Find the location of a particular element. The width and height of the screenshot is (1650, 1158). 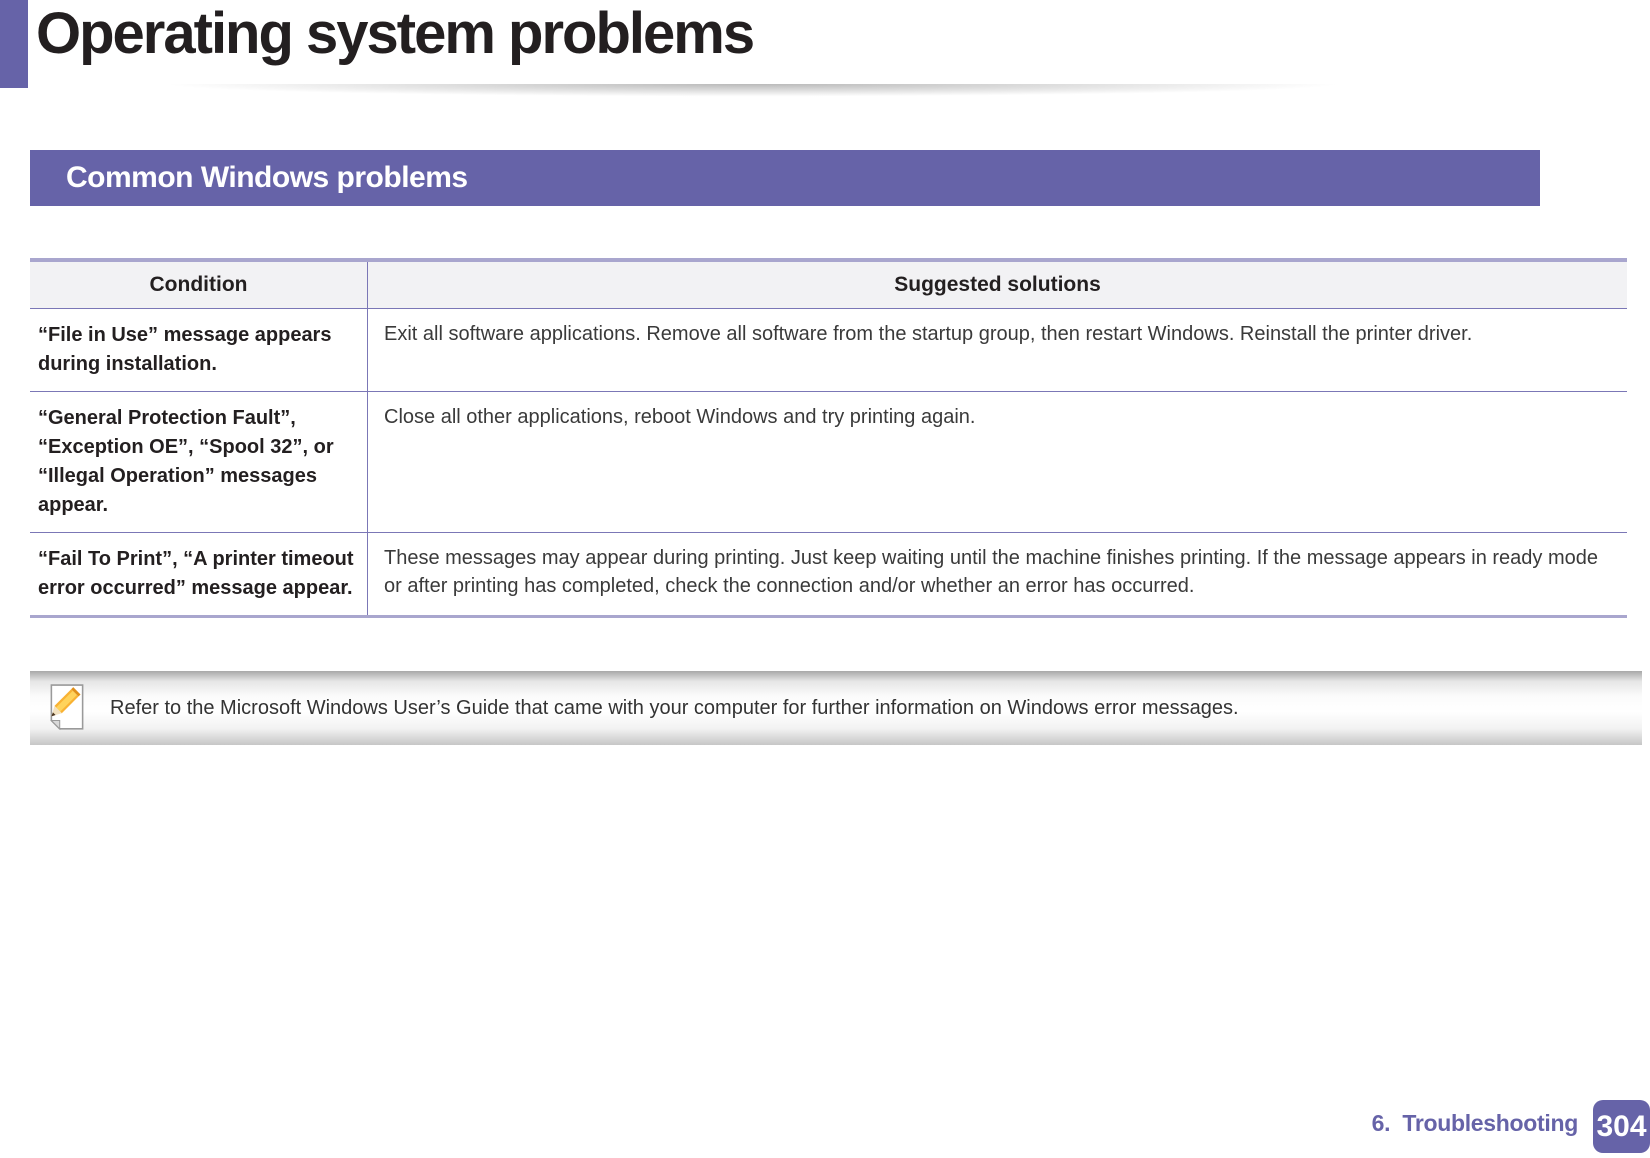

column-header-condition: Condition is located at coordinates (198, 284).